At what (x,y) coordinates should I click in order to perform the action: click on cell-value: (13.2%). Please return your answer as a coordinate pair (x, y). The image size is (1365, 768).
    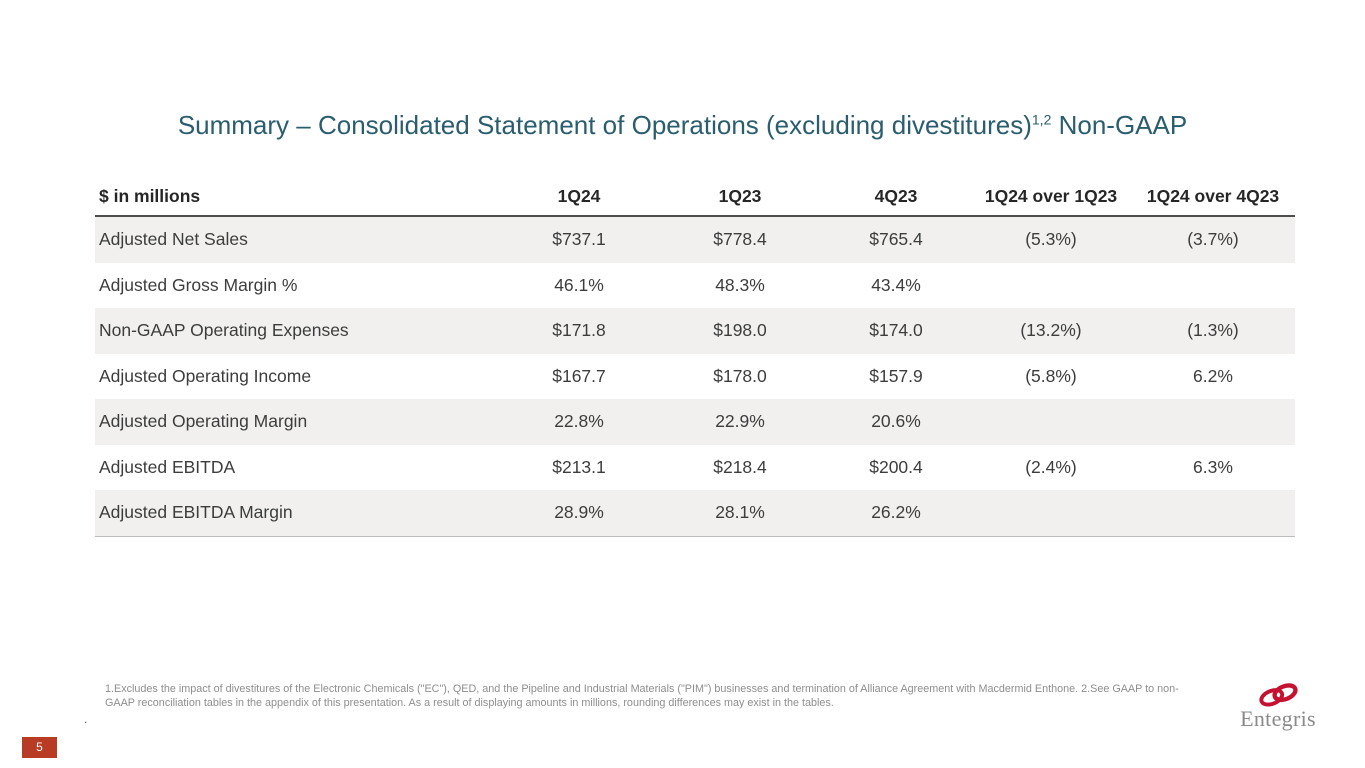
    Looking at the image, I should click on (1051, 330).